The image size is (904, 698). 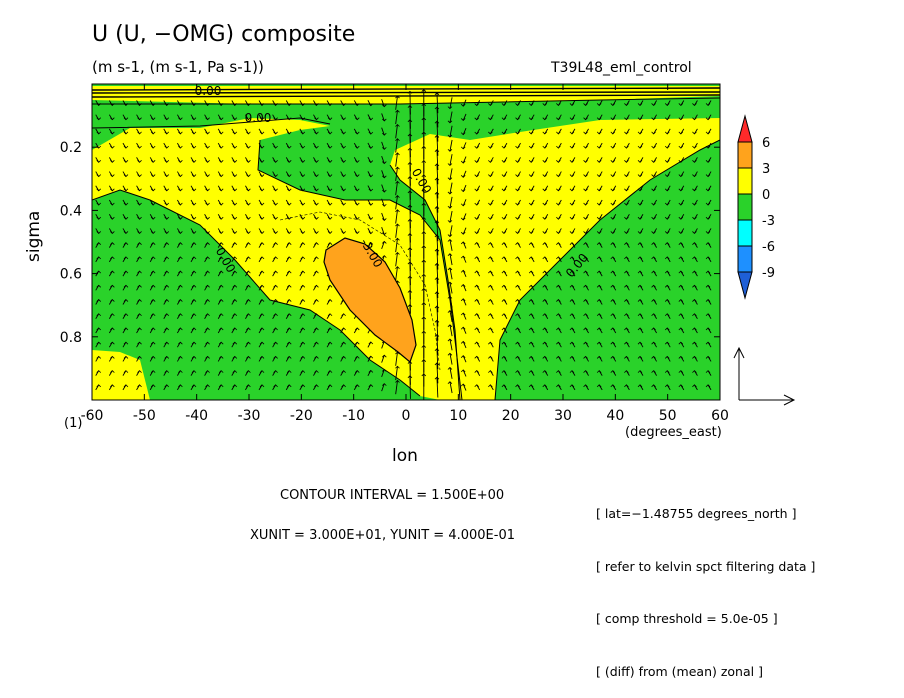 What do you see at coordinates (756, 207) in the screenshot?
I see `colorbar: 6 3 0 -3 -6 -9` at bounding box center [756, 207].